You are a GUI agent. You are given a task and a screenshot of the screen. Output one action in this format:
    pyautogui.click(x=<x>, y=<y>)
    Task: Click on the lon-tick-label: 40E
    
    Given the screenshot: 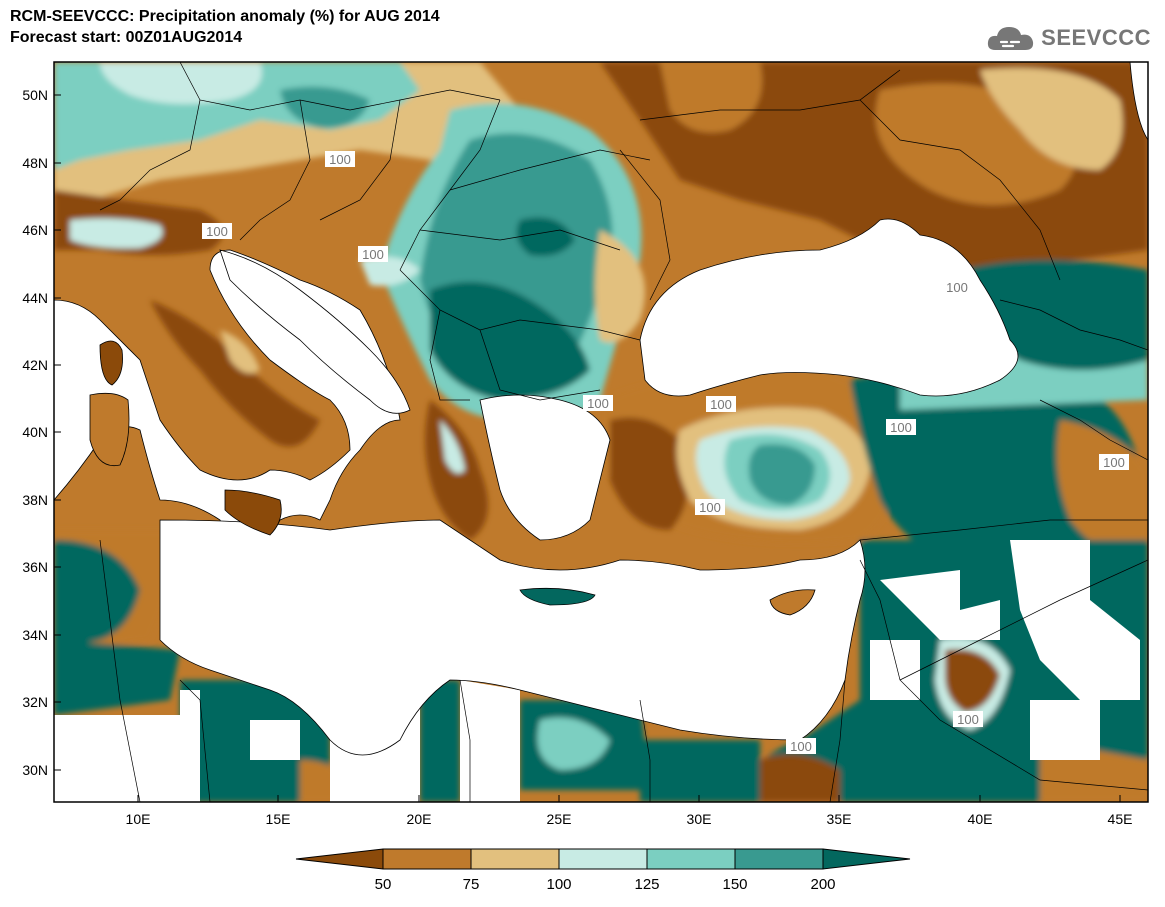 What is the action you would take?
    pyautogui.click(x=980, y=819)
    